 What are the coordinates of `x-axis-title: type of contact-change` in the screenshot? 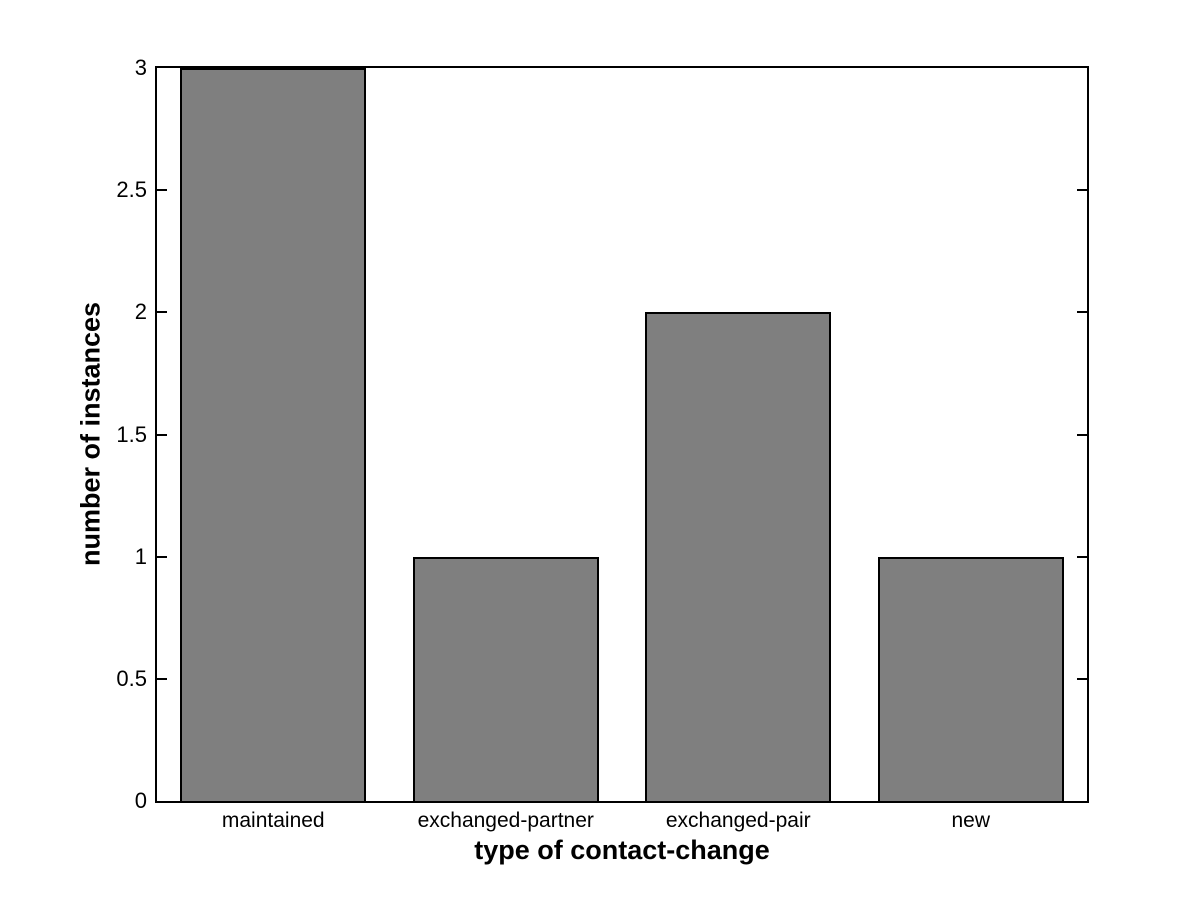 It's located at (622, 850).